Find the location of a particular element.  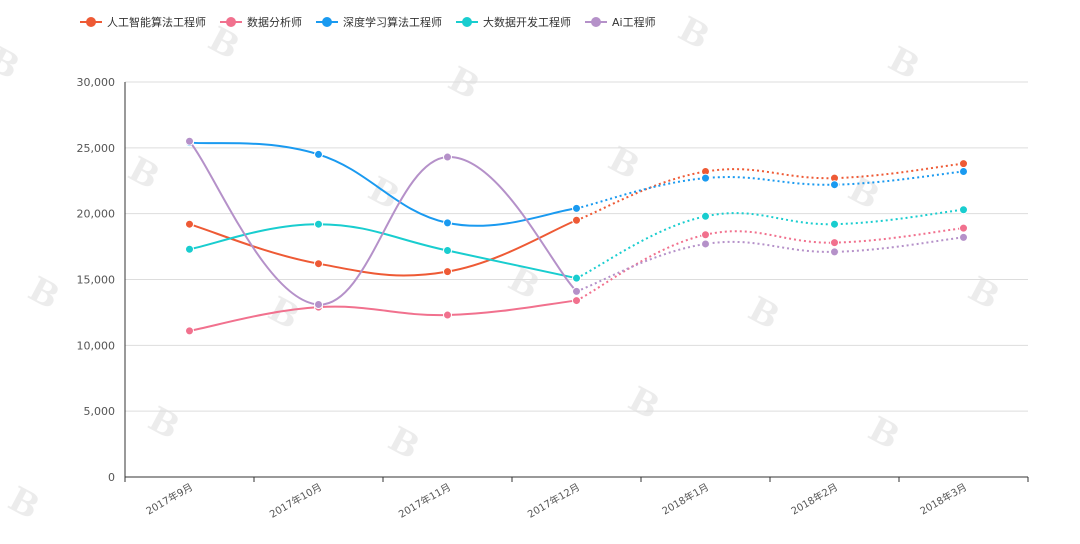

legend-item: 大数据开发工程师 is located at coordinates (513, 22).